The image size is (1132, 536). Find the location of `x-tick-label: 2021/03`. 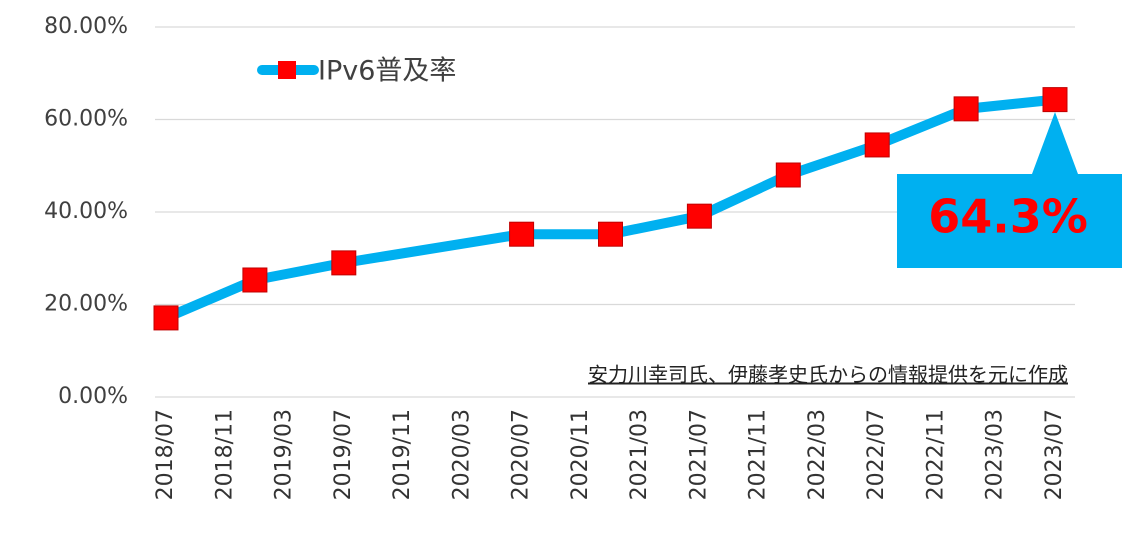

x-tick-label: 2021/03 is located at coordinates (639, 454).